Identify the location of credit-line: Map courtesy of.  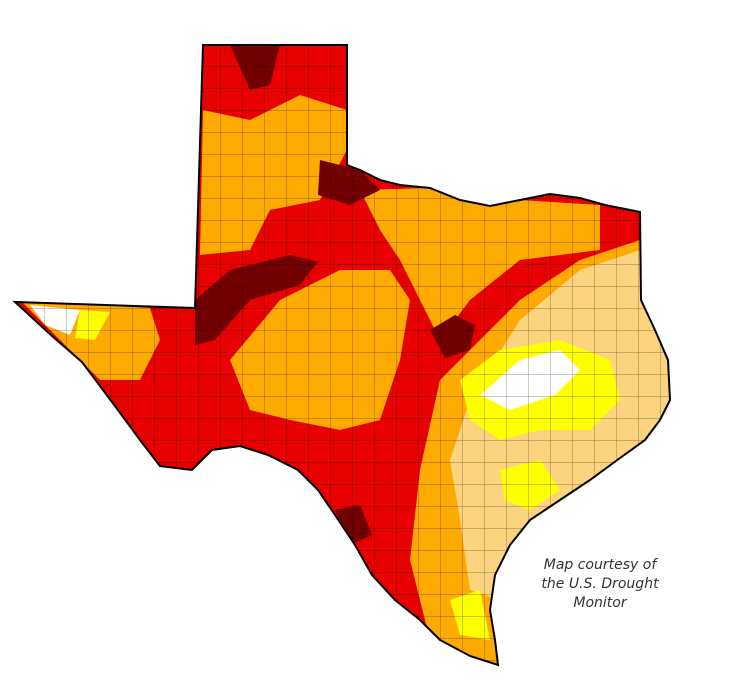
(601, 565).